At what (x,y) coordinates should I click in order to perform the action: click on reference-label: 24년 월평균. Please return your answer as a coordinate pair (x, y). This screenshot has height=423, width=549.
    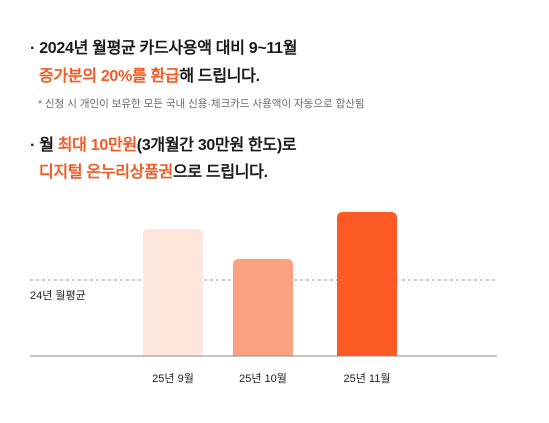
    Looking at the image, I should click on (58, 295).